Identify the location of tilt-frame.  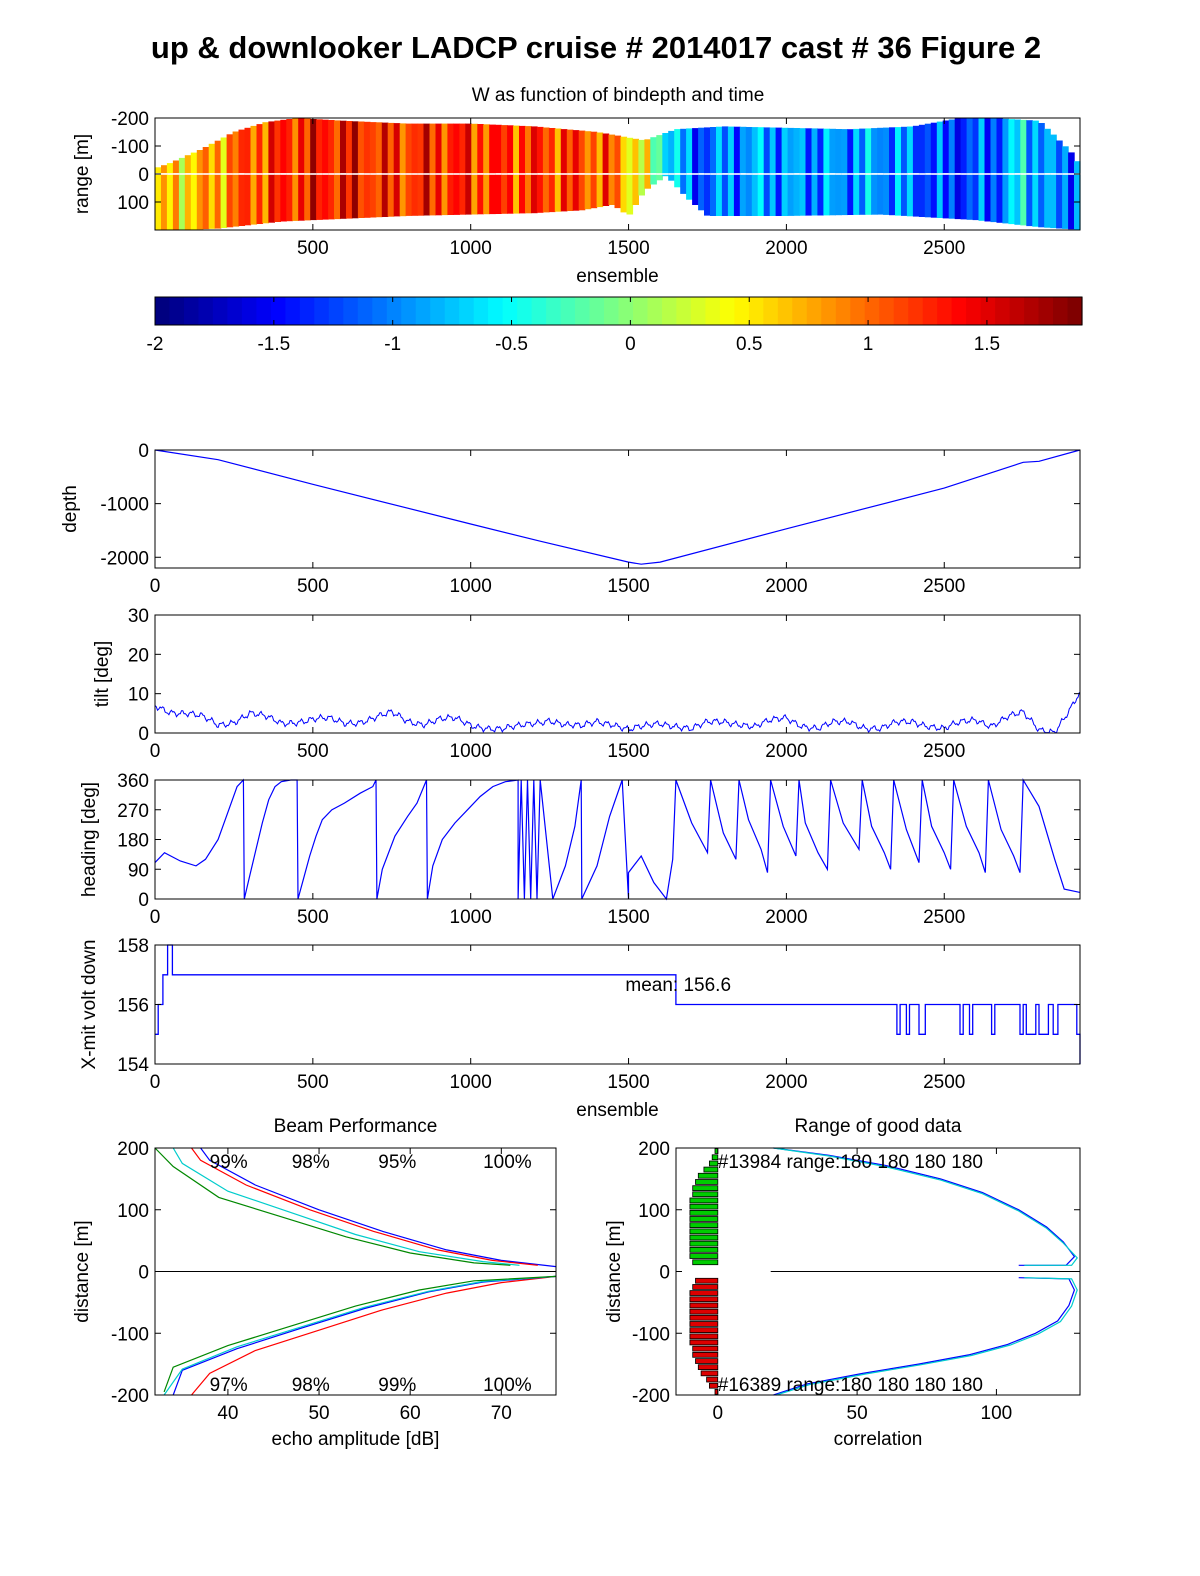
(617, 674).